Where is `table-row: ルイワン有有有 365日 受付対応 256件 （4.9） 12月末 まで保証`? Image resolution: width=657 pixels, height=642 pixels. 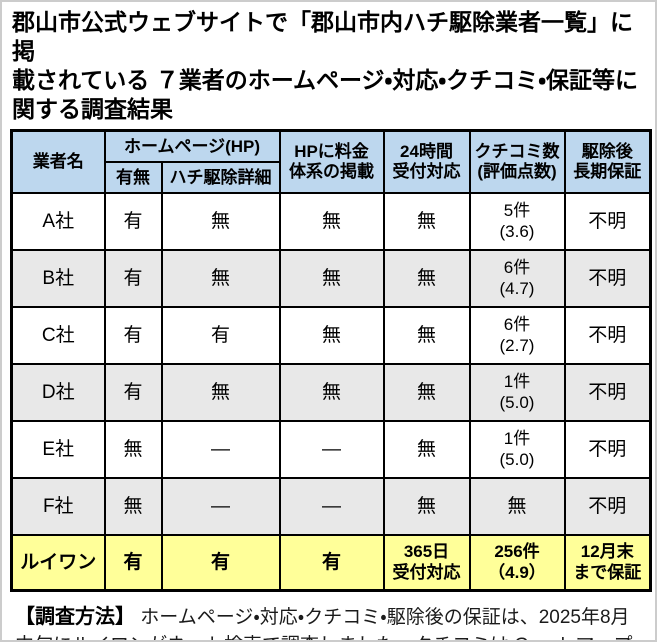
table-row: ルイワン有有有 365日 受付対応 256件 （4.9） 12月末 まで保証 is located at coordinates (331, 562).